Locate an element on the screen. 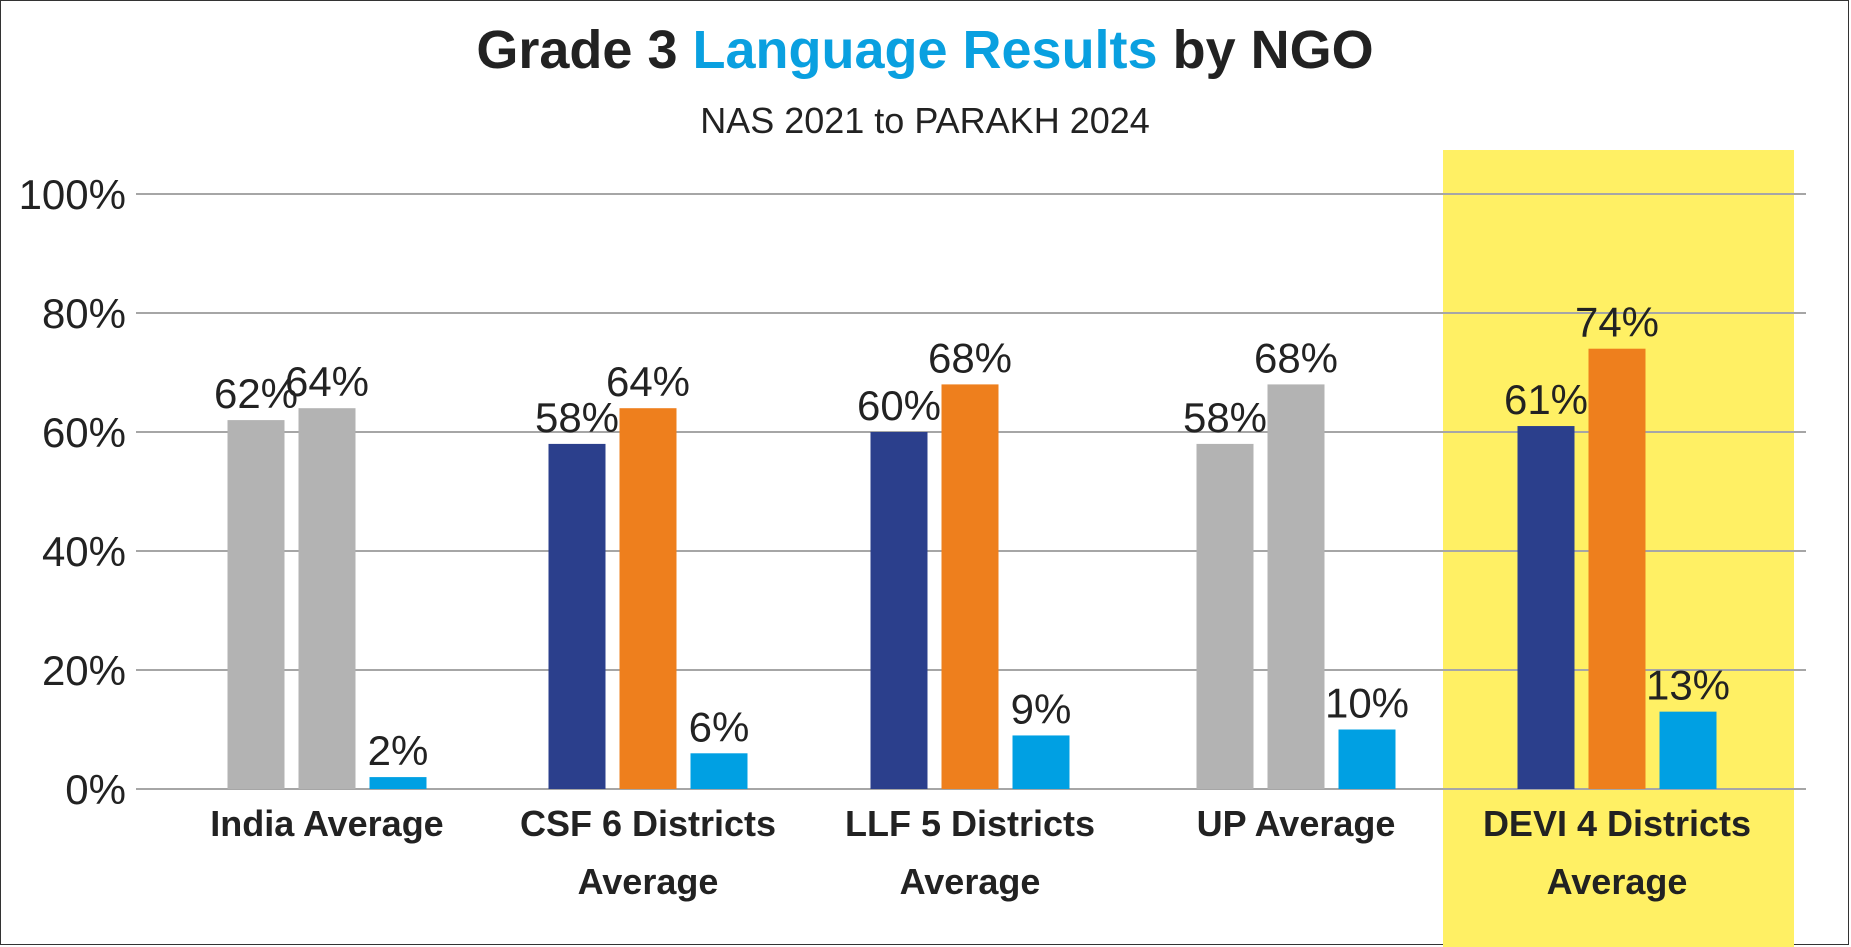 Image resolution: width=1851 pixels, height=947 pixels. chart-subtitle: NAS 2021 to PARAKH 2024 is located at coordinates (925, 120).